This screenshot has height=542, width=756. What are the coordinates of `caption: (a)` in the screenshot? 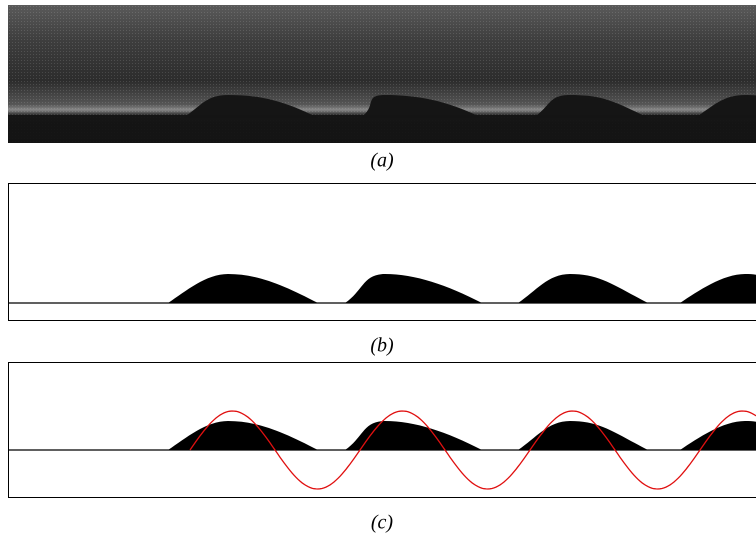 It's located at (382, 161).